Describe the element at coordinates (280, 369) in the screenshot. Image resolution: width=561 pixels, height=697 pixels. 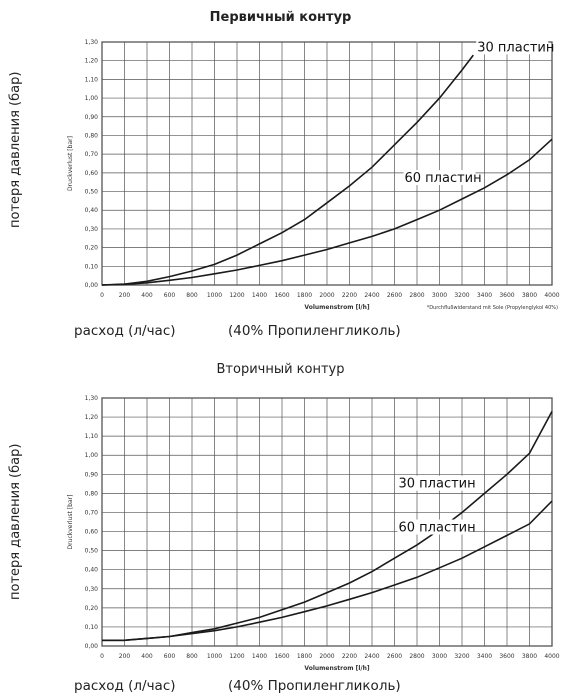
I see `chart-title: Вторичный контур` at that location.